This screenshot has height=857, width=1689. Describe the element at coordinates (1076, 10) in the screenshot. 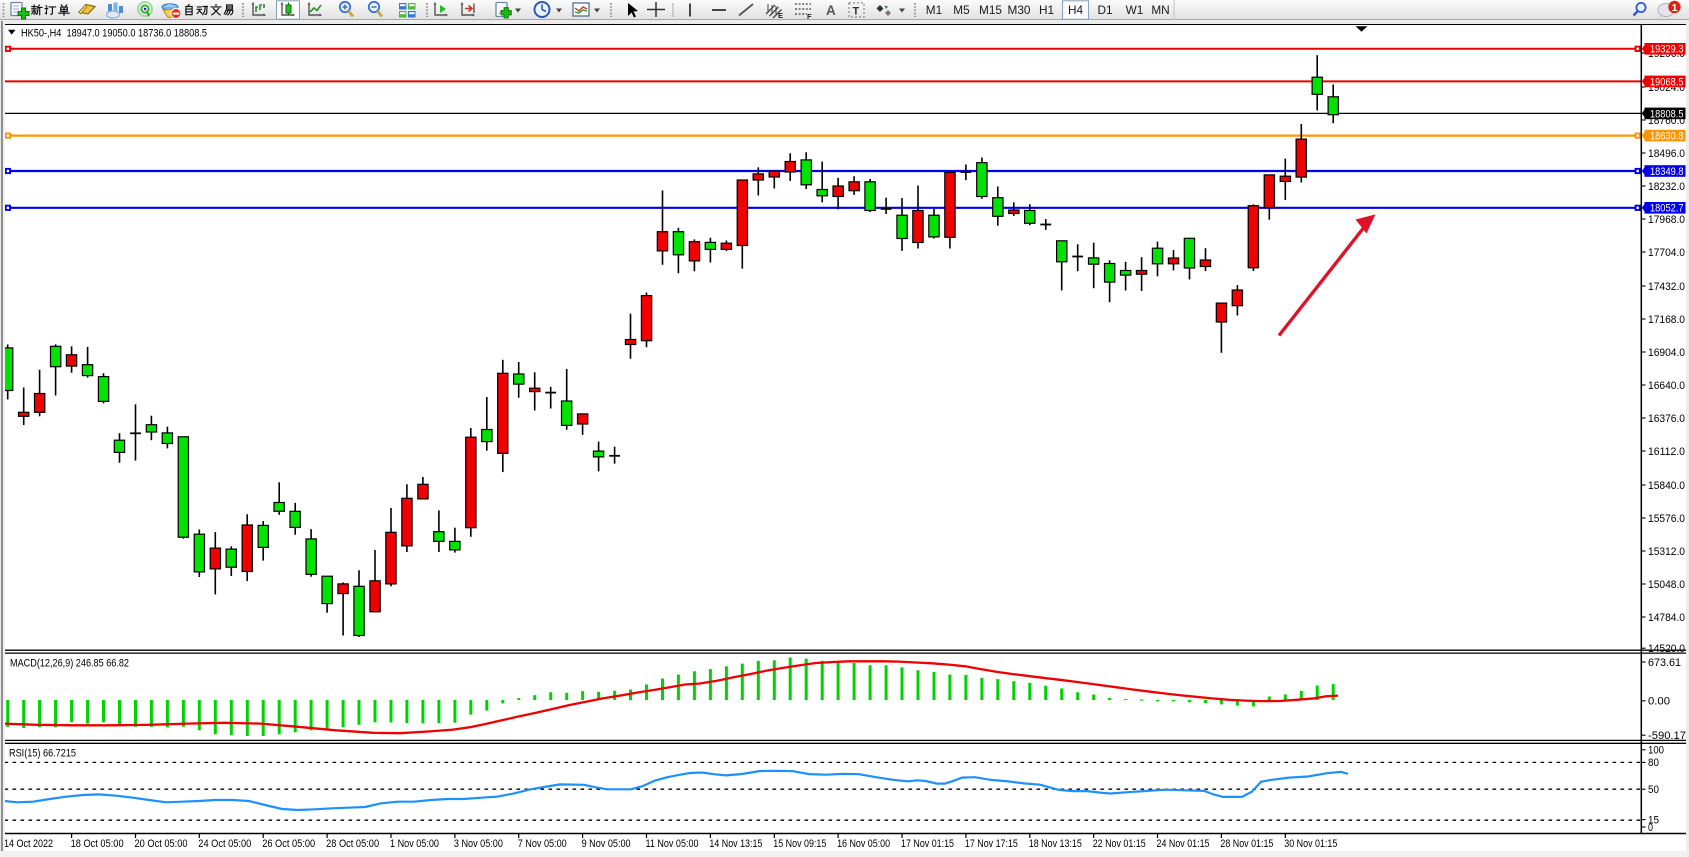

I see `svg-text: H4` at that location.